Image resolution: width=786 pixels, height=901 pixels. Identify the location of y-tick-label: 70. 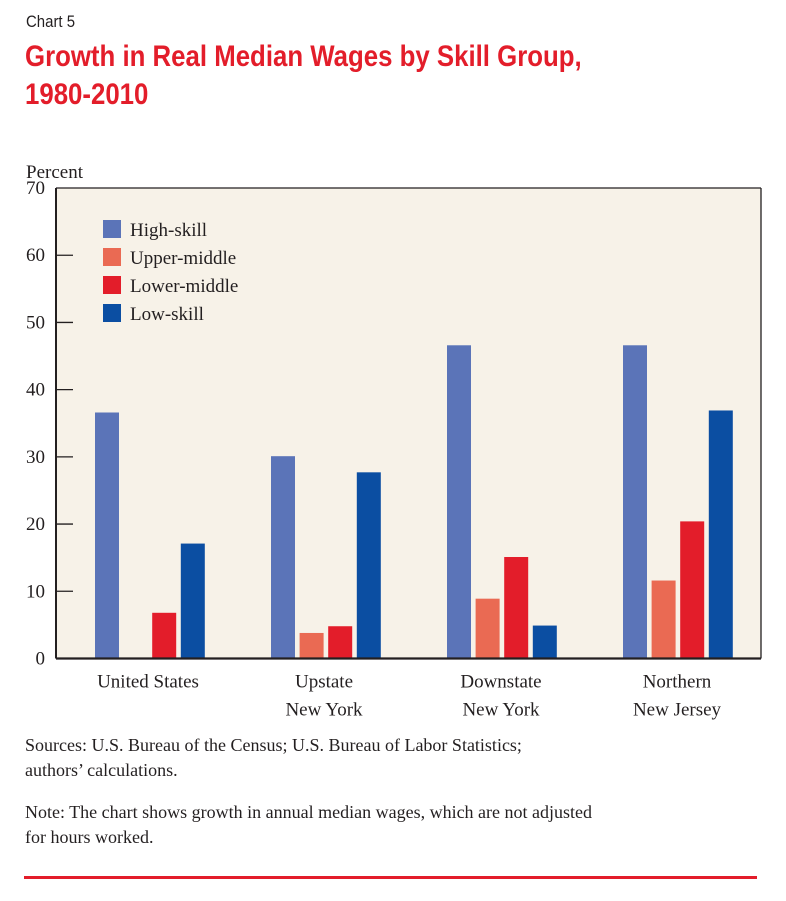
(35, 188).